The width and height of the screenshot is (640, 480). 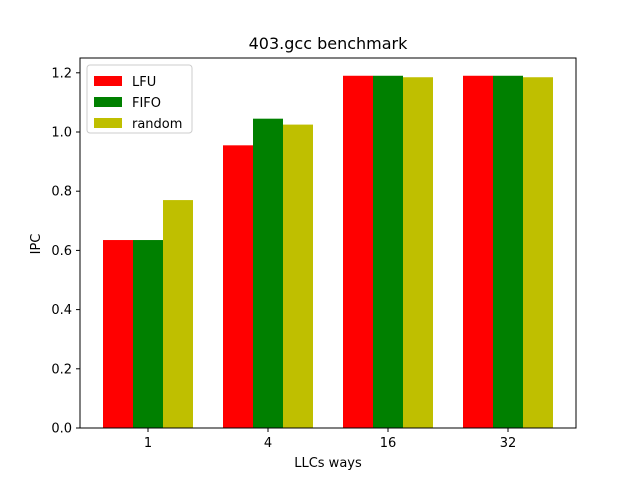 I want to click on legend-label-lfu: LFU, so click(x=144, y=82).